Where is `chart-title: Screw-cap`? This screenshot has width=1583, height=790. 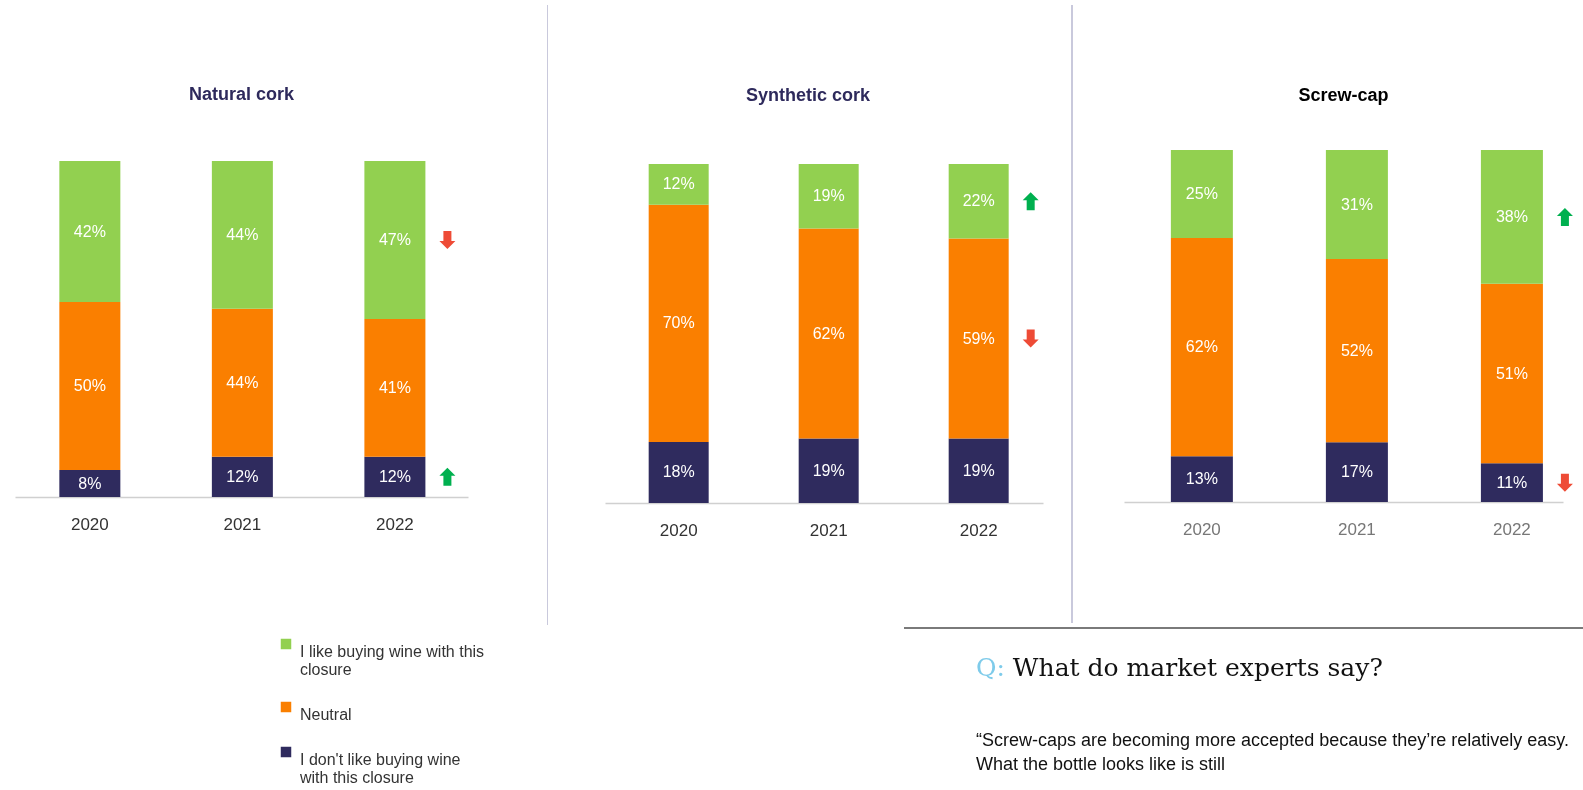
chart-title: Screw-cap is located at coordinates (1343, 95).